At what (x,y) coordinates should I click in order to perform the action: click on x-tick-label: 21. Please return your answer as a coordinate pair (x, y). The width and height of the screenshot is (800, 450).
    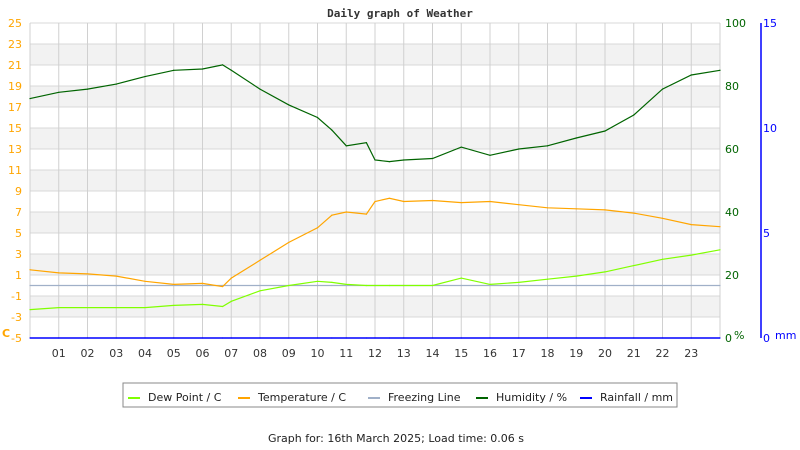
    Looking at the image, I should click on (634, 353).